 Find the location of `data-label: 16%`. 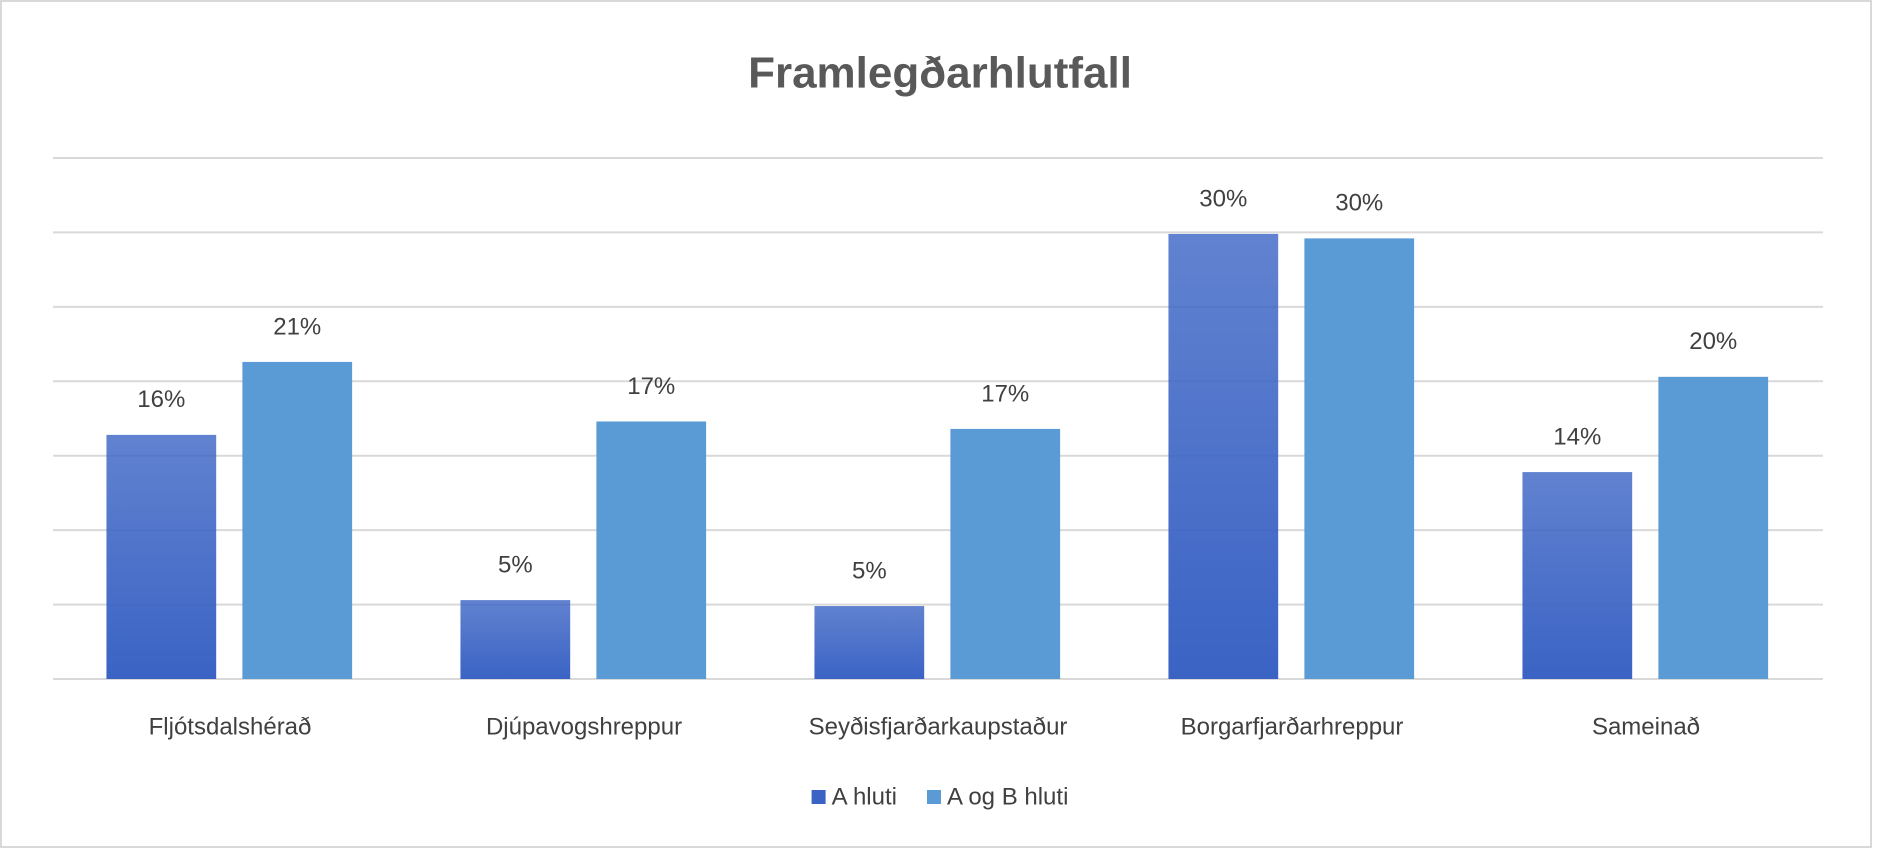

data-label: 16% is located at coordinates (161, 399).